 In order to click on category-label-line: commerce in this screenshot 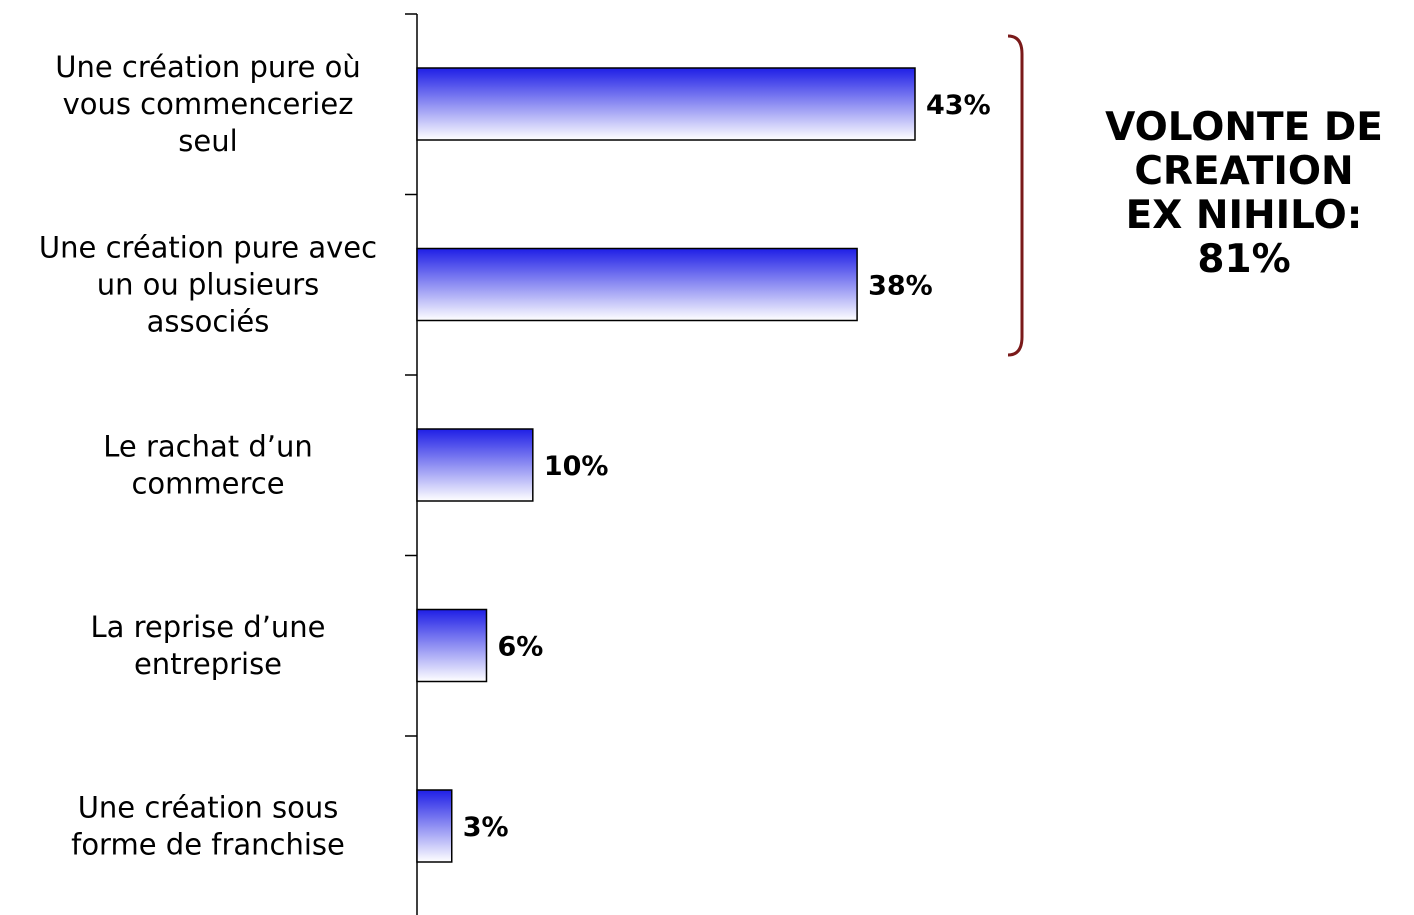, I will do `click(207, 484)`.